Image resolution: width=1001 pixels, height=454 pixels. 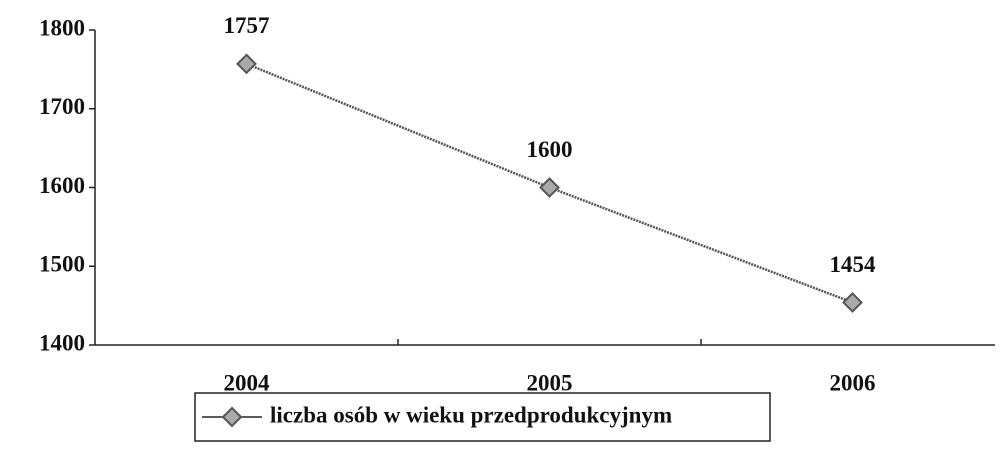 I want to click on data-label: 1600, so click(x=550, y=149).